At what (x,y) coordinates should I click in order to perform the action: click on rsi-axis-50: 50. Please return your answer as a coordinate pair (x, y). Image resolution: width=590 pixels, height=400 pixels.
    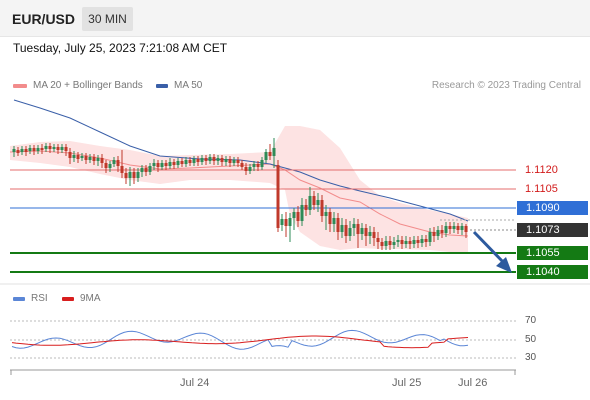
    Looking at the image, I should click on (531, 339).